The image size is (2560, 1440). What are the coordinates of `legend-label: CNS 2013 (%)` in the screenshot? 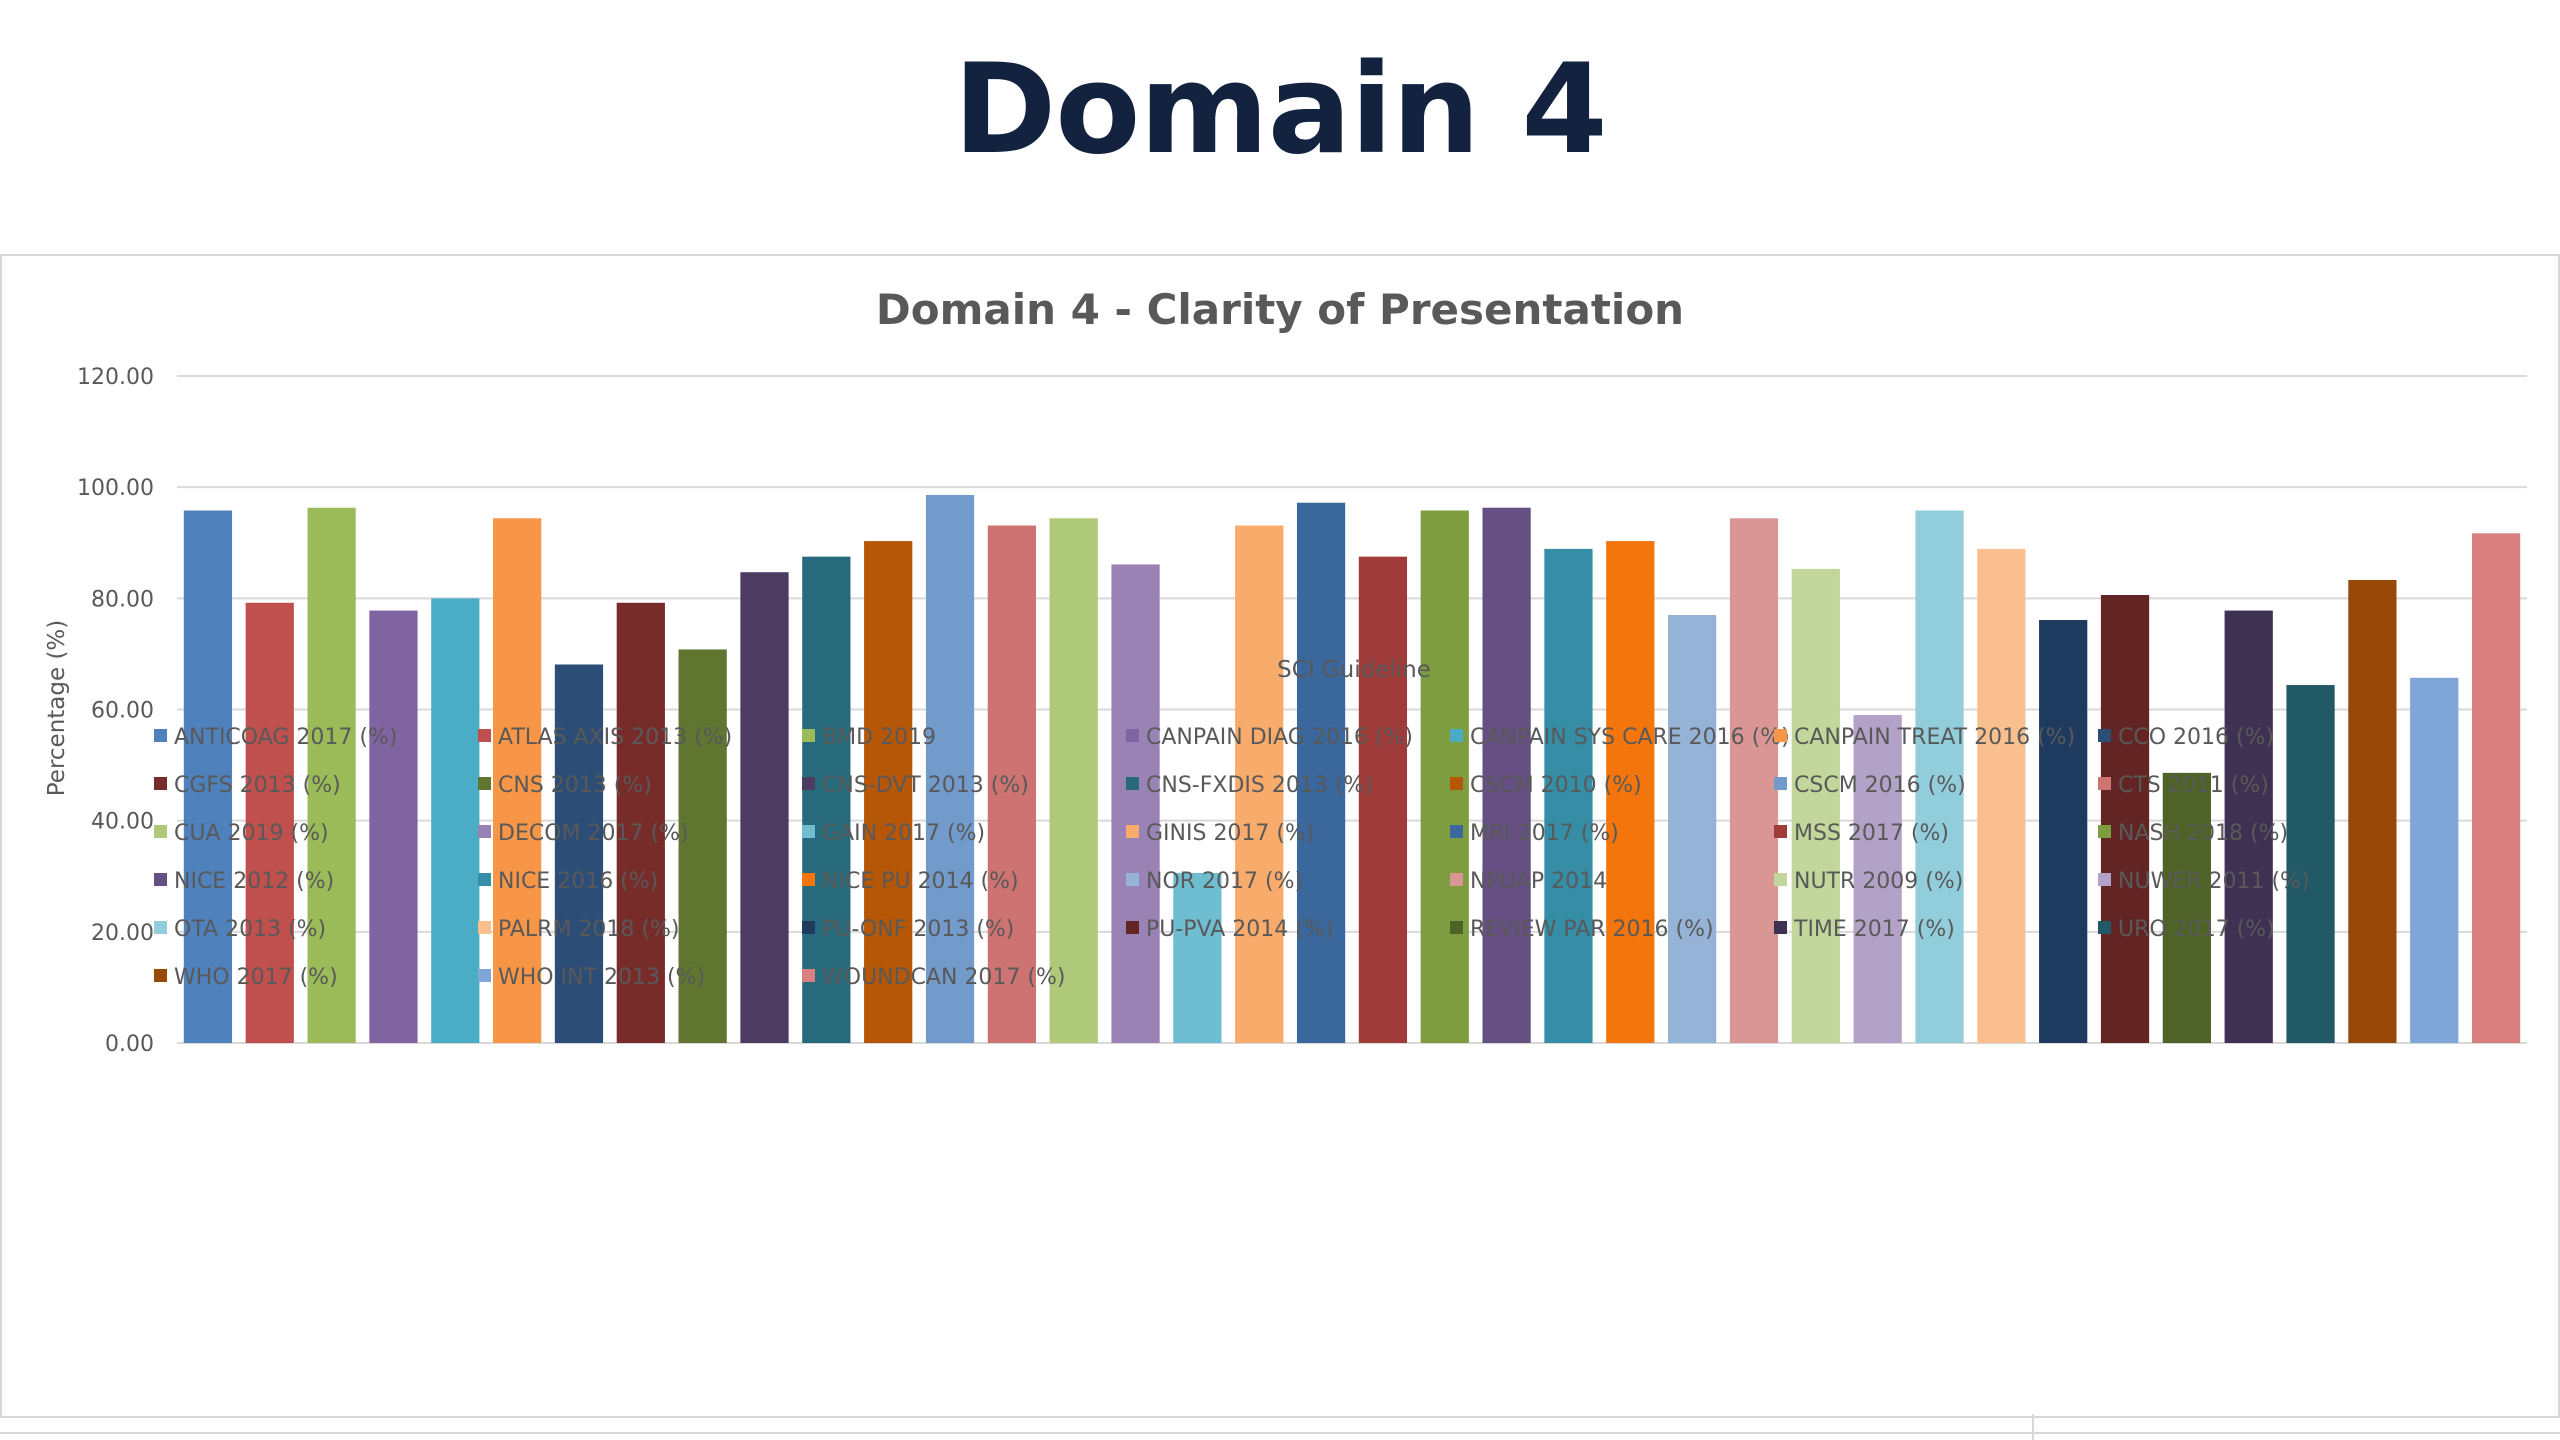 It's located at (575, 785).